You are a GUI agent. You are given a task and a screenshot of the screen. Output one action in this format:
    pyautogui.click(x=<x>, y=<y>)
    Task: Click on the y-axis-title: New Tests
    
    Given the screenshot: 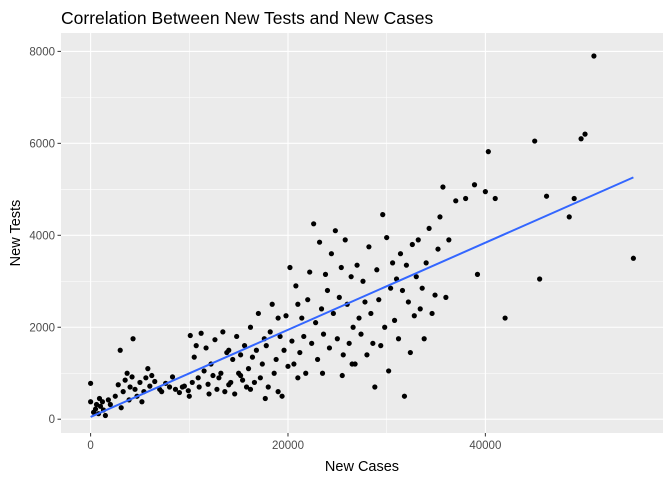 What is the action you would take?
    pyautogui.click(x=16, y=233)
    